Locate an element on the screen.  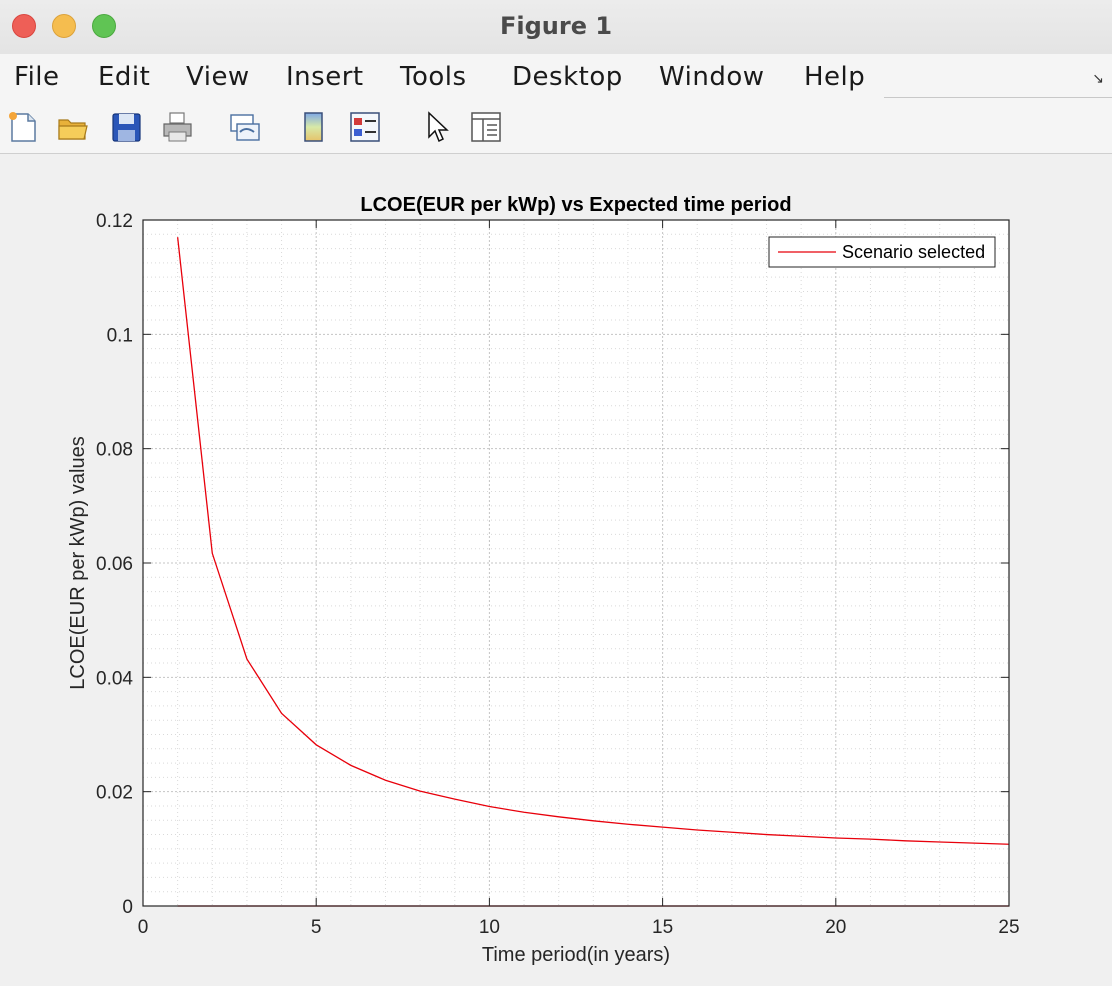
menu-file: File is located at coordinates (37, 77).